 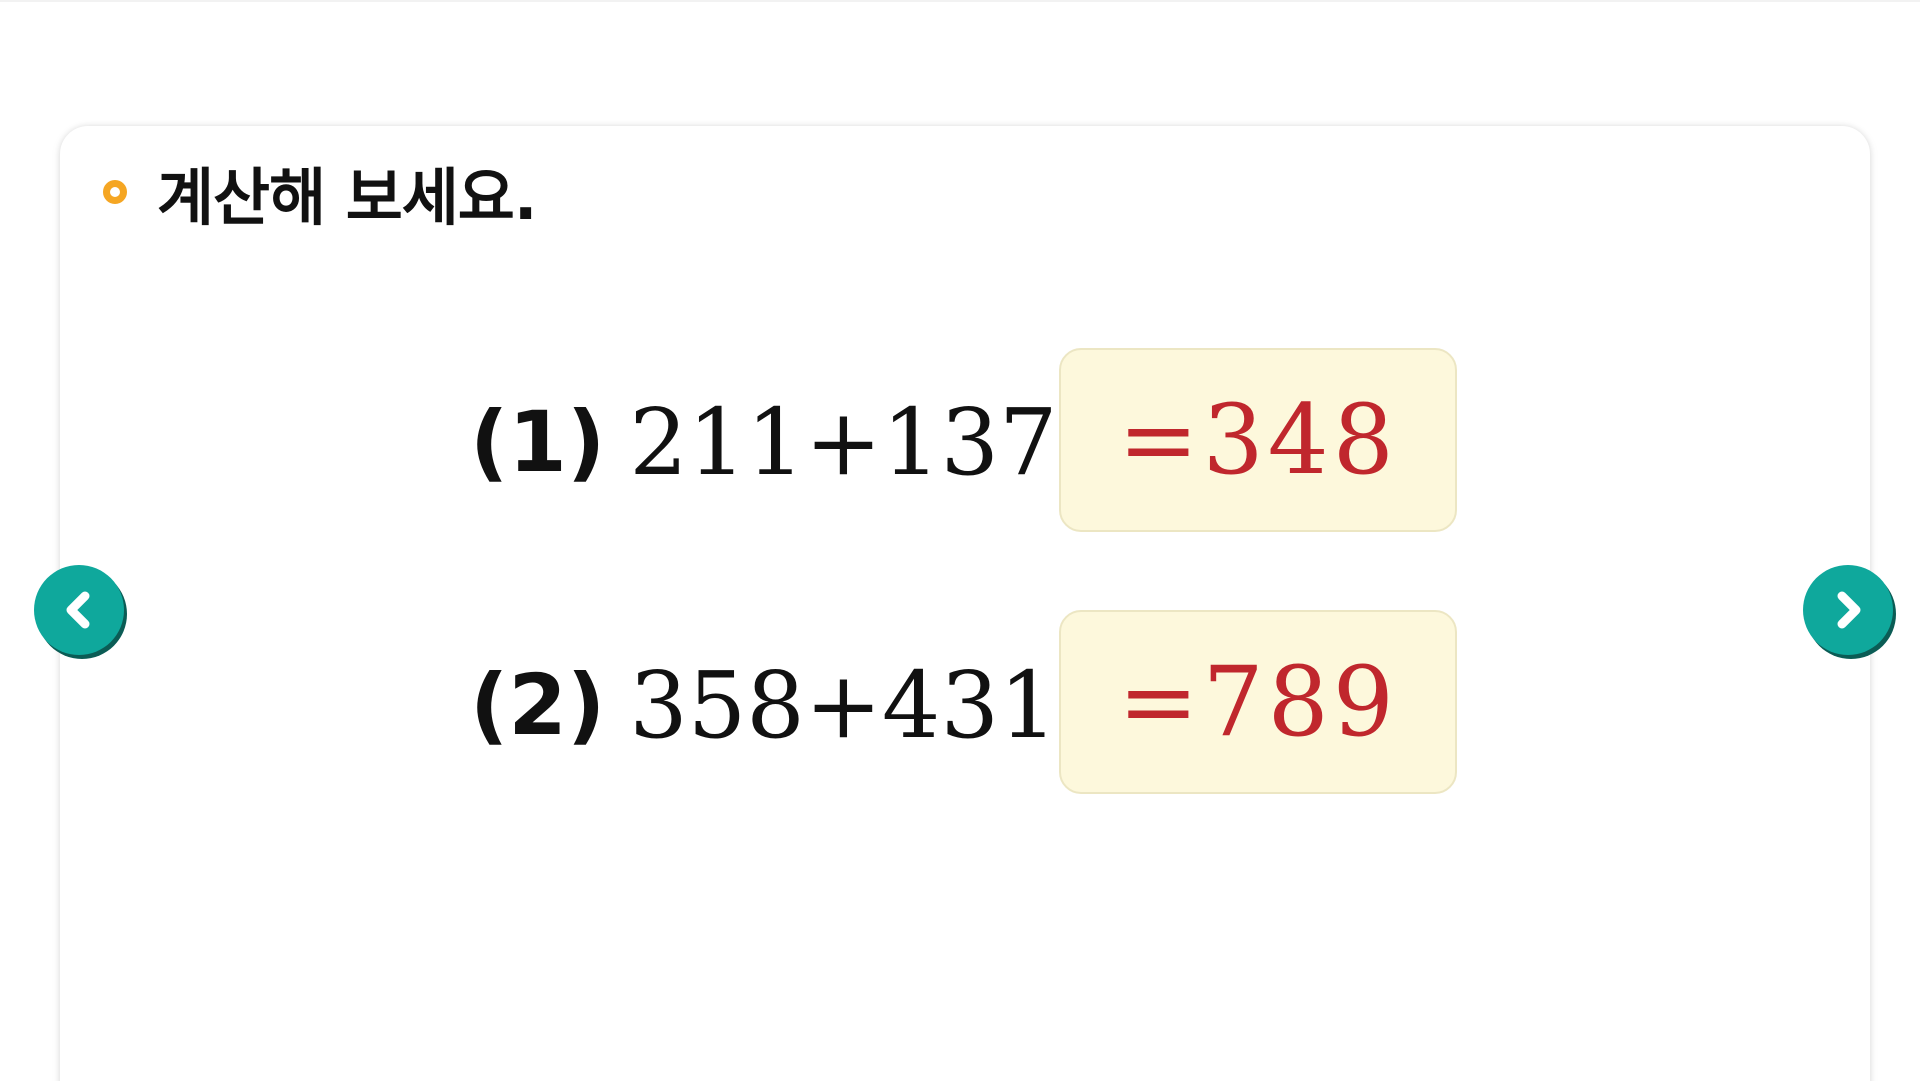 I want to click on answer-box-2: =789, so click(x=1258, y=702).